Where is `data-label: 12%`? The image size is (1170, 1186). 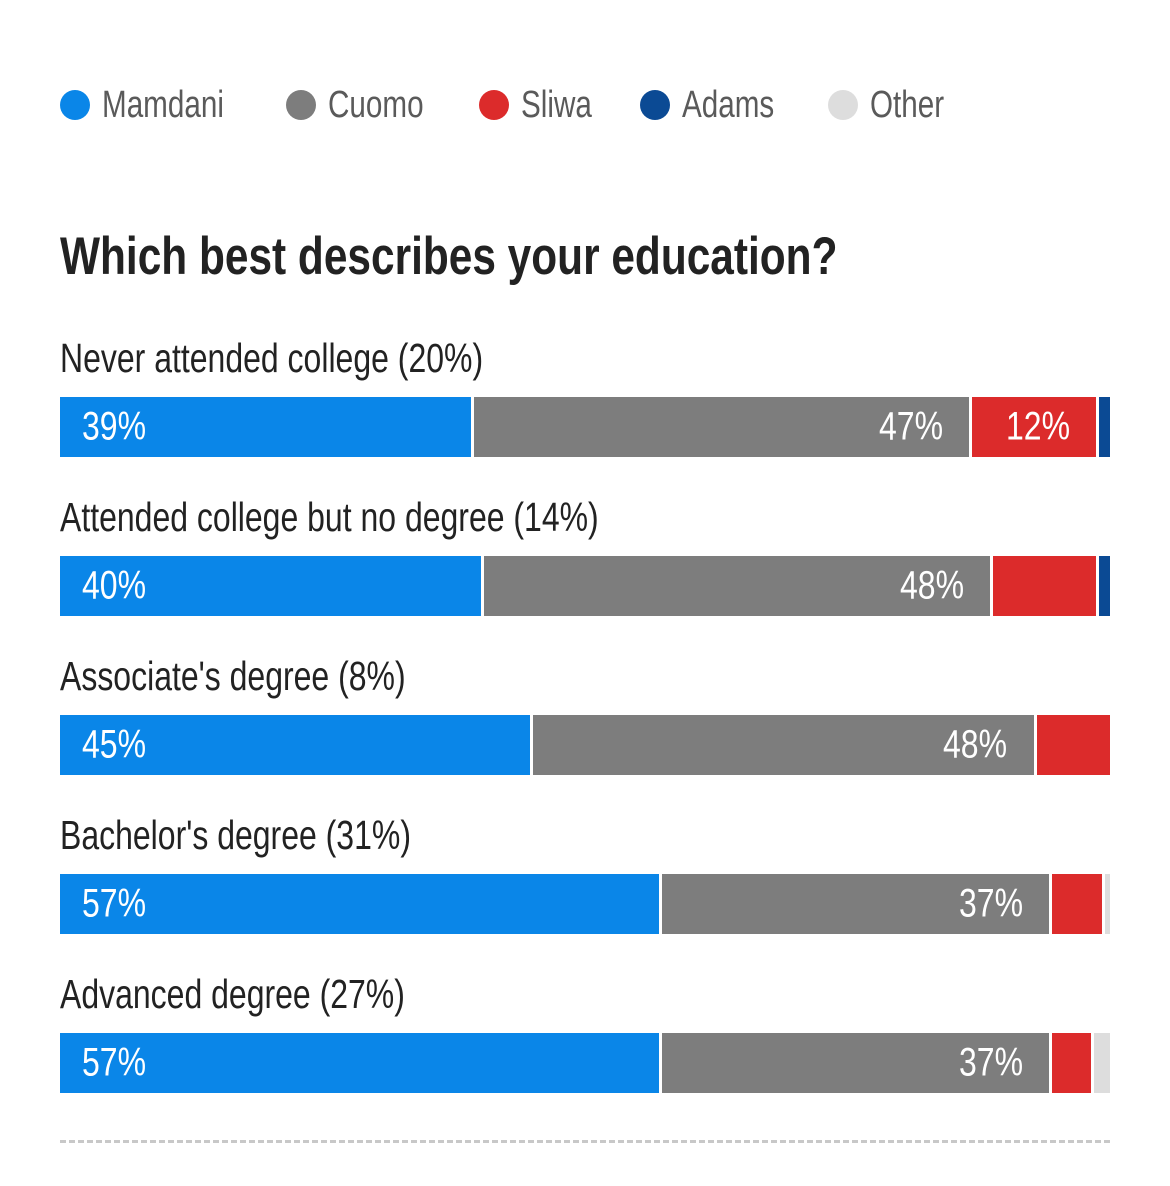
data-label: 12% is located at coordinates (1038, 426).